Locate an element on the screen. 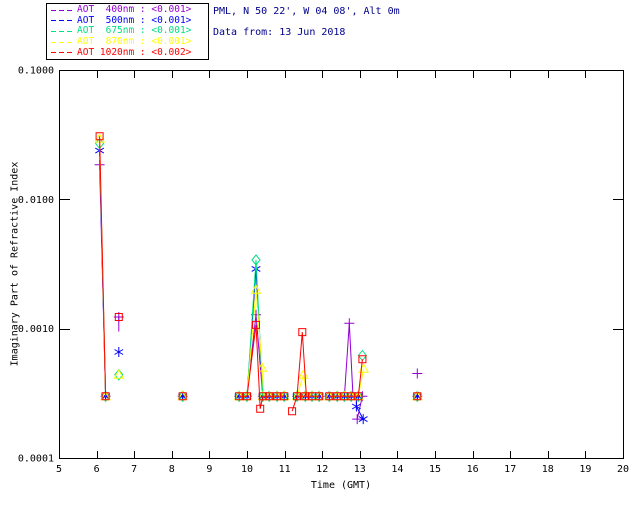  x-tick-label: 15 is located at coordinates (435, 469).